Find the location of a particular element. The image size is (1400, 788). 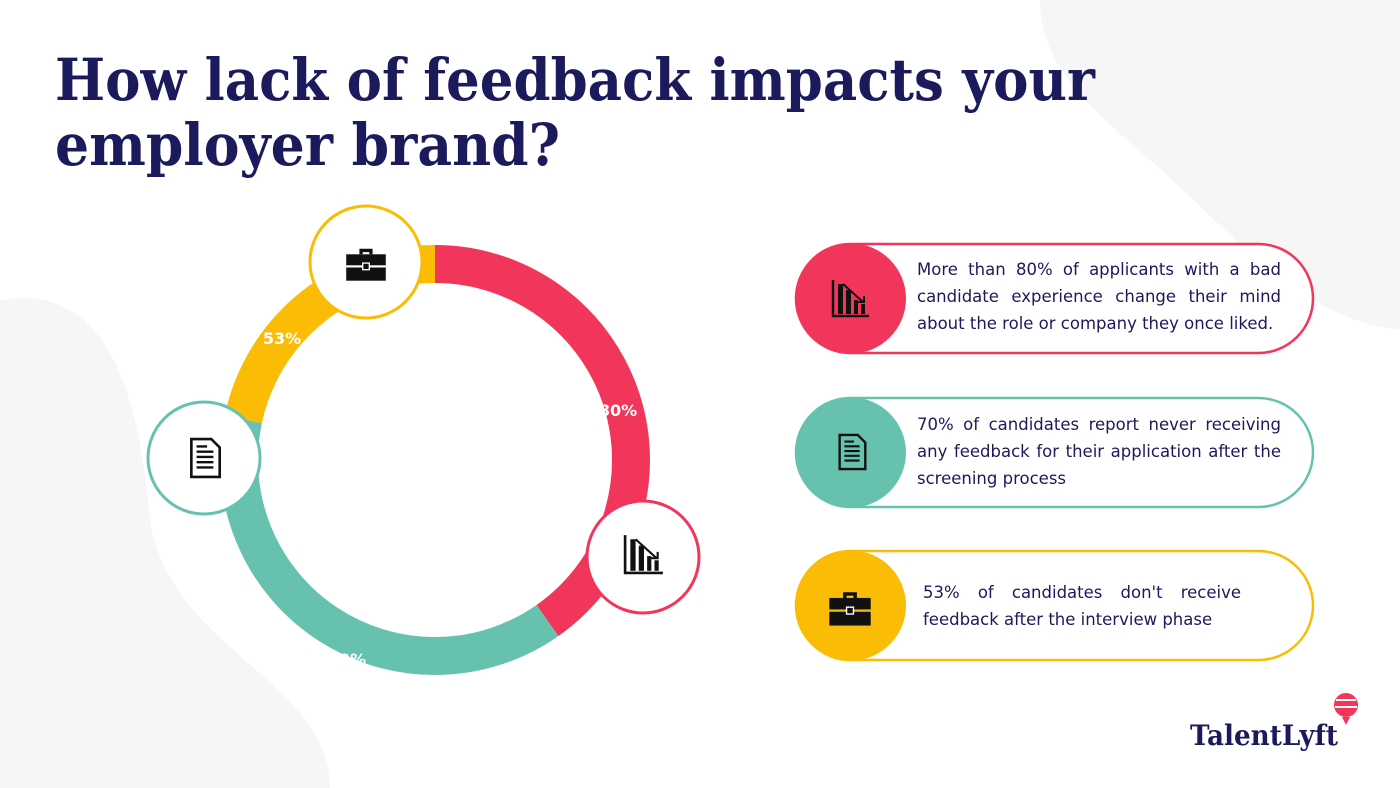

ring-label: 70% is located at coordinates (347, 659).